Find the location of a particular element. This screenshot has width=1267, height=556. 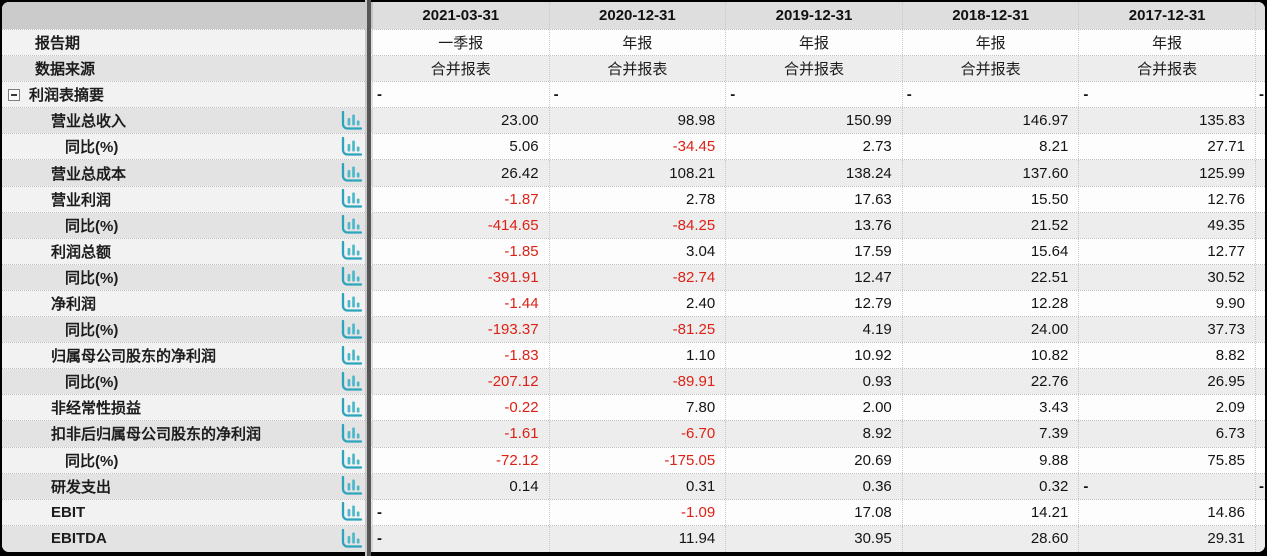

column-header: 2019-12-31 is located at coordinates (814, 15).